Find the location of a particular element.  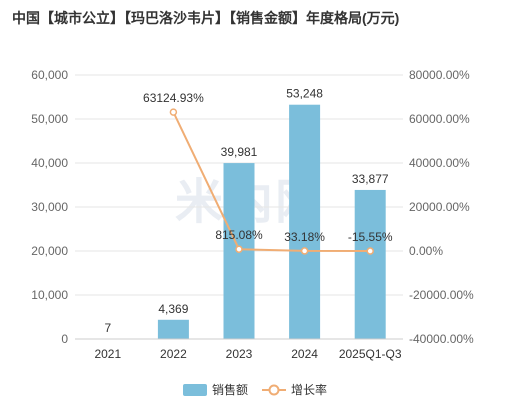

bar-value-label: 39,981 is located at coordinates (239, 152).